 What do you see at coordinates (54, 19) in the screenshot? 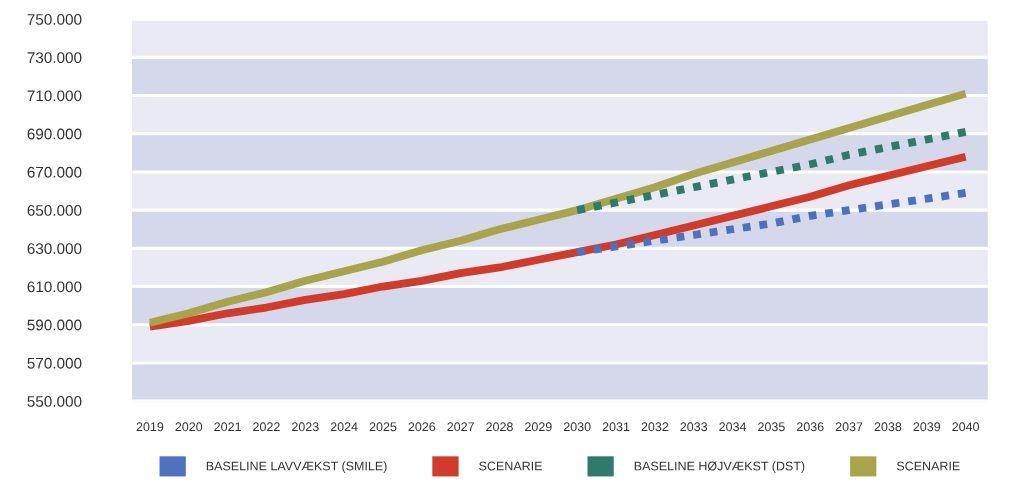
I see `y-tick-label: 750.000` at bounding box center [54, 19].